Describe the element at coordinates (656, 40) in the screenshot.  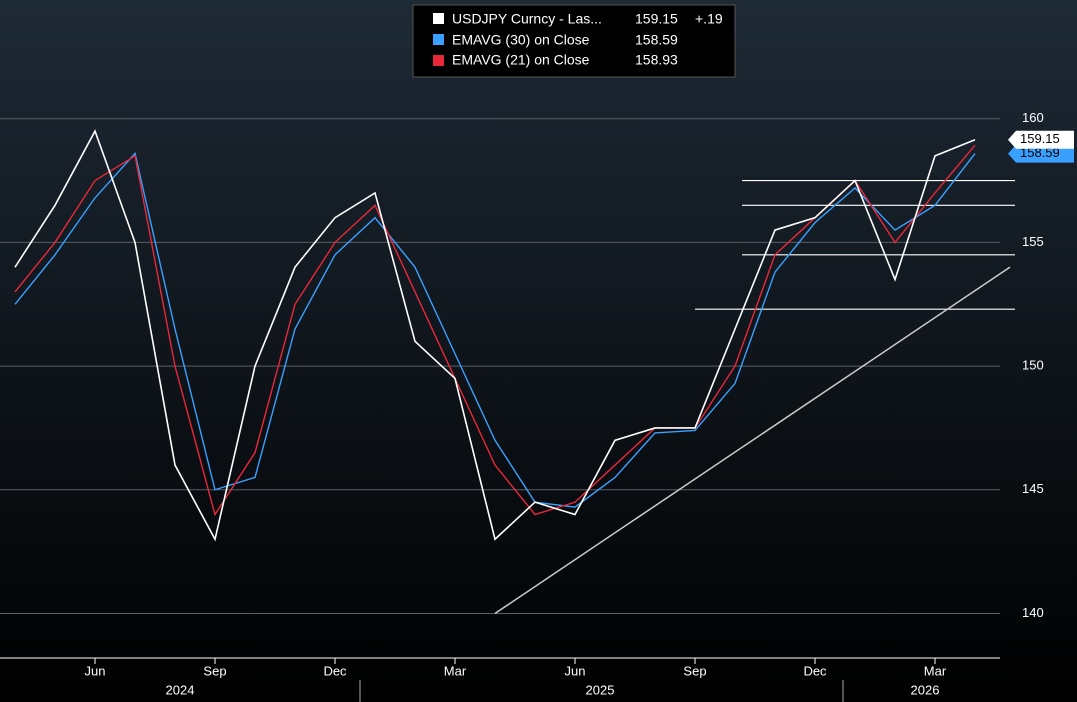
I see `legend-value: 158.59` at that location.